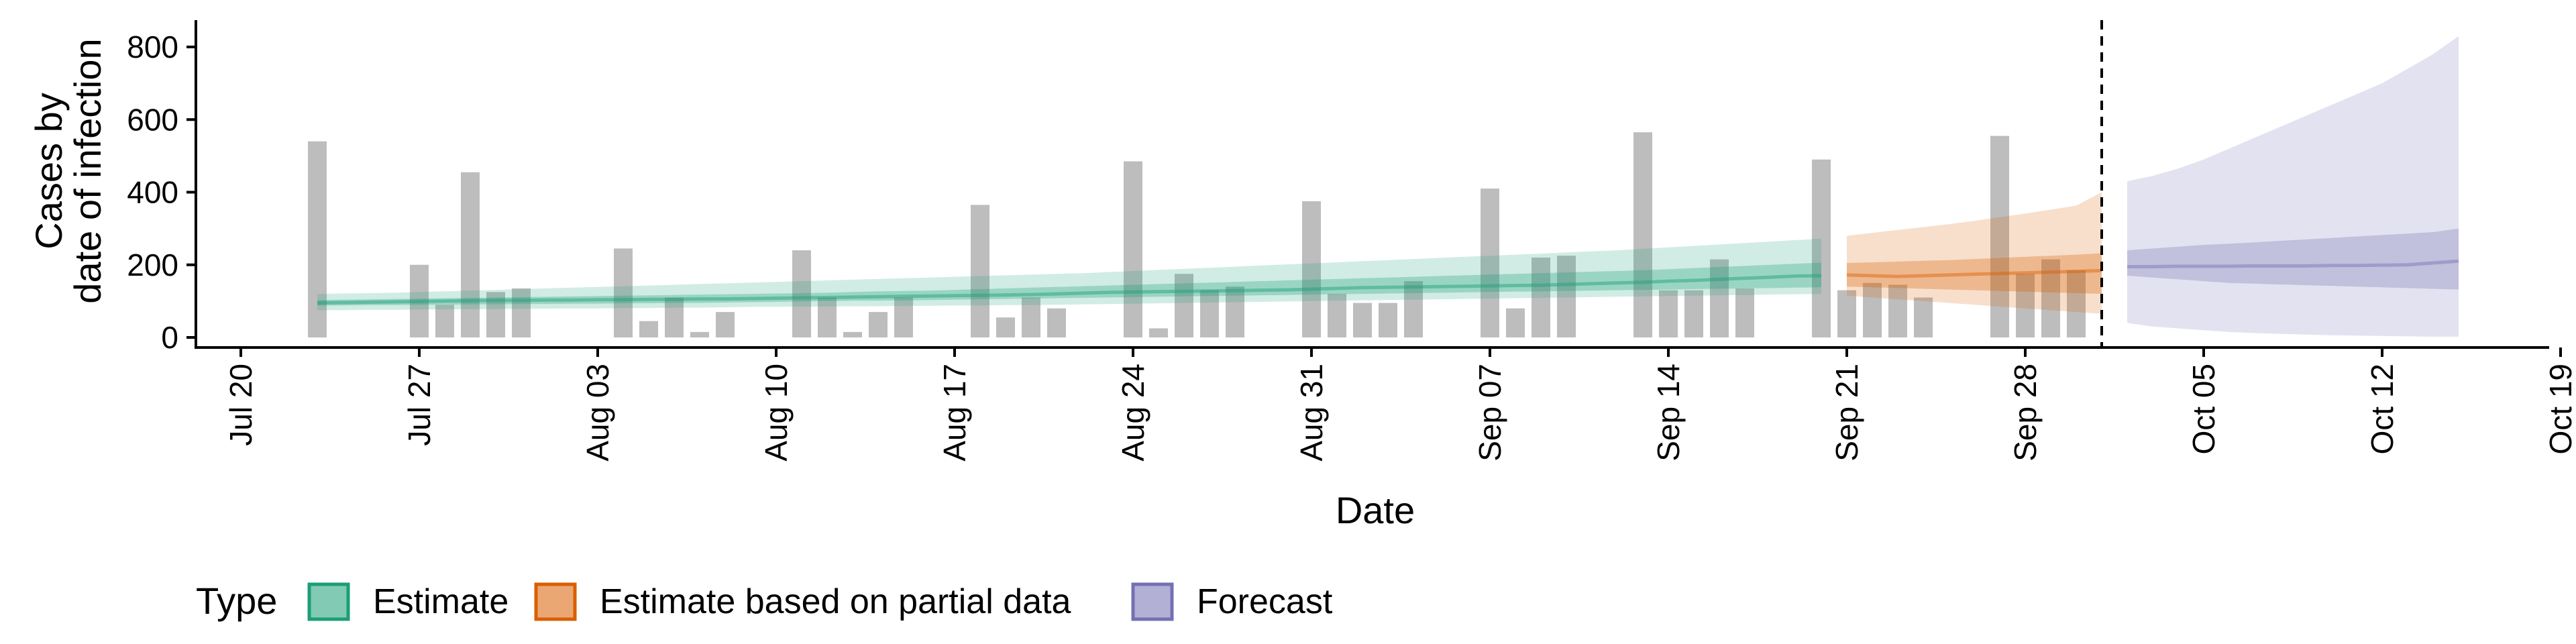 This screenshot has height=644, width=2576. What do you see at coordinates (1489, 413) in the screenshot?
I see `x-tick-label: Sep 07` at bounding box center [1489, 413].